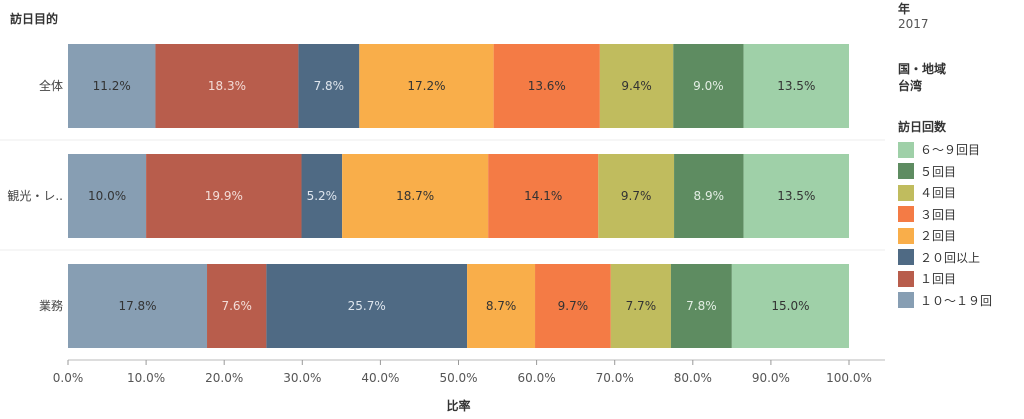  What do you see at coordinates (615, 378) in the screenshot?
I see `x-tick-label: 70.0%` at bounding box center [615, 378].